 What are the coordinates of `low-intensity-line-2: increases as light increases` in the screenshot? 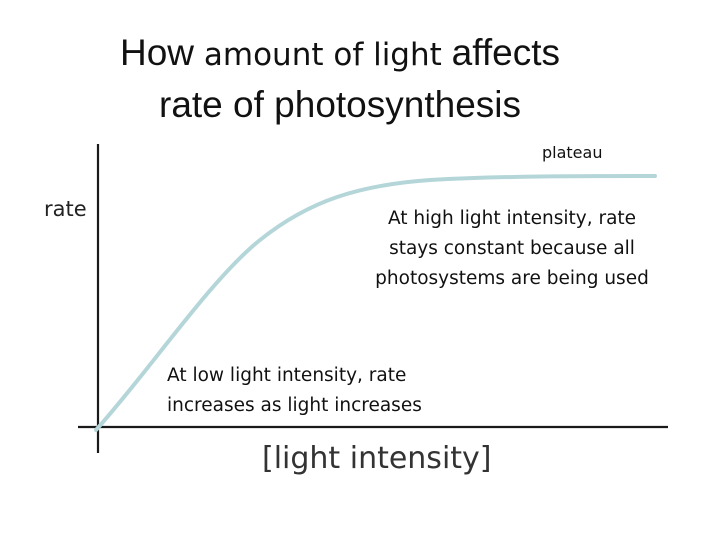 It's located at (294, 405).